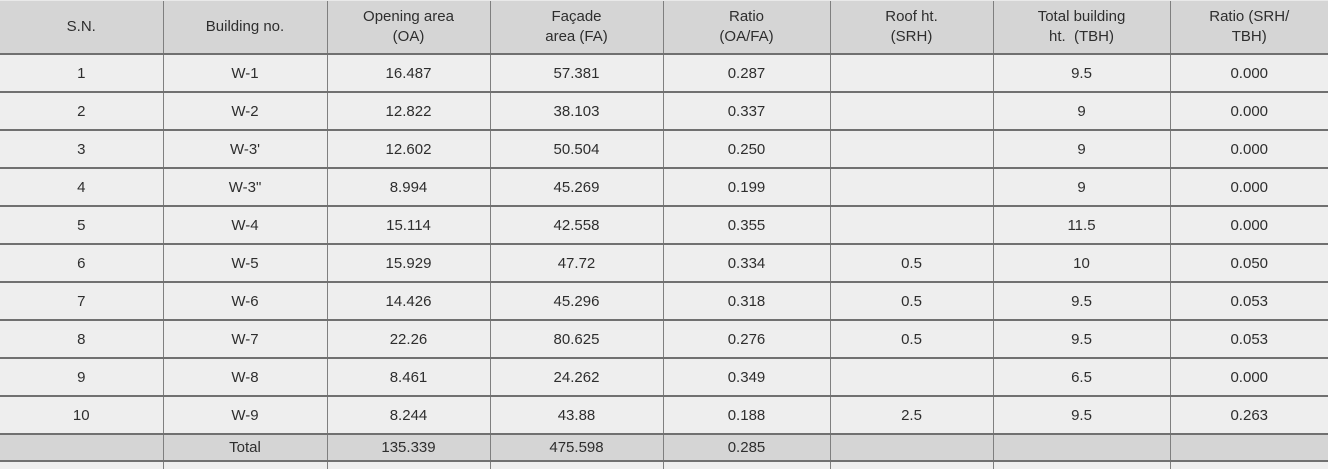  Describe the element at coordinates (408, 187) in the screenshot. I see `table-cell: 8.994` at that location.